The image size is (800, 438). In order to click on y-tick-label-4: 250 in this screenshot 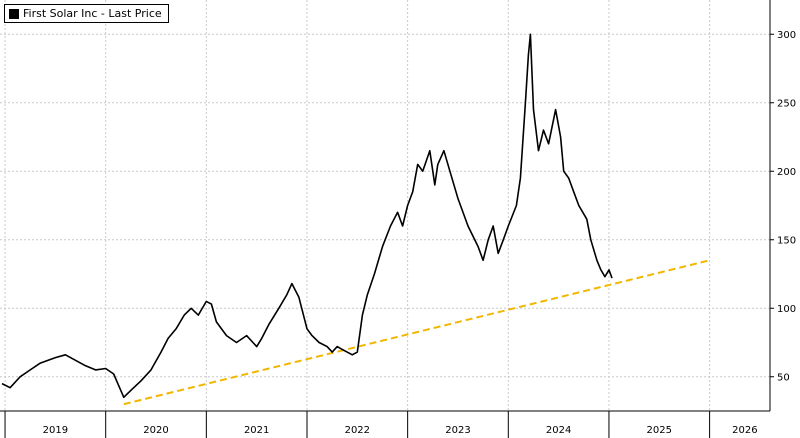, I will do `click(786, 103)`.